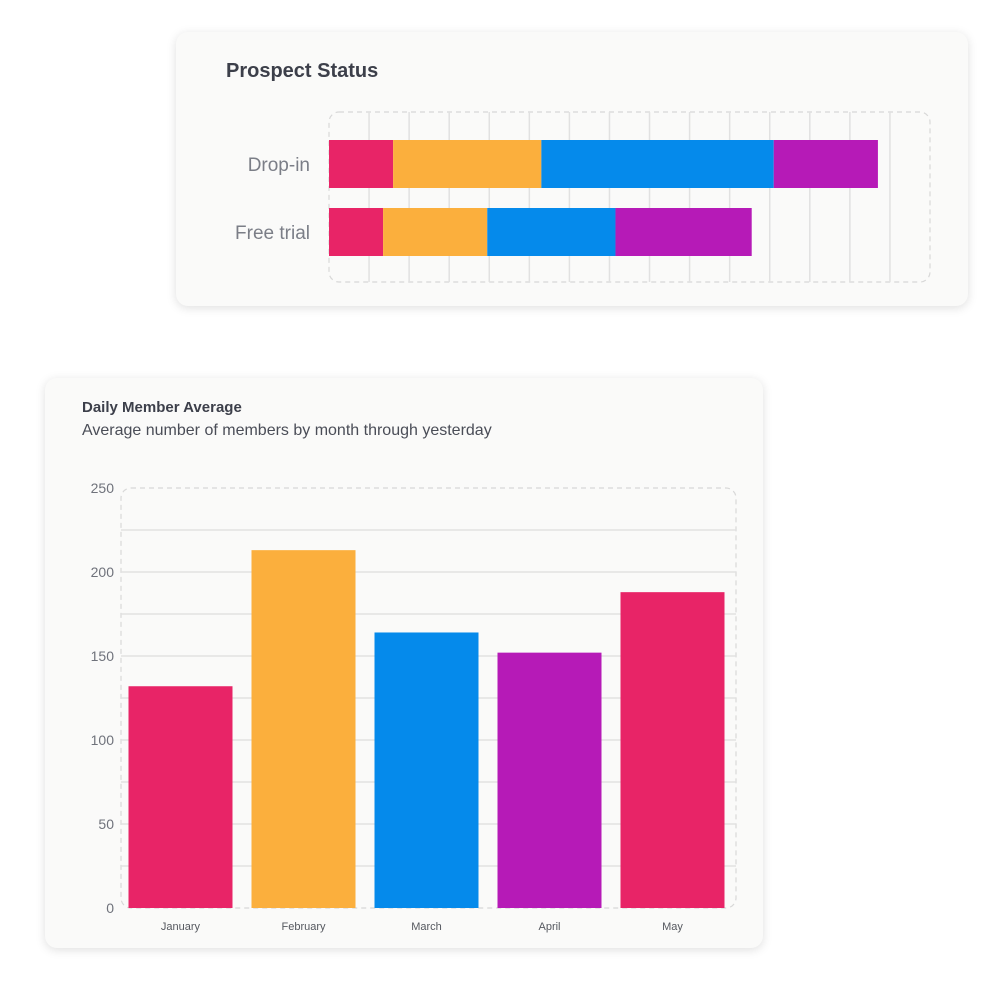 Image resolution: width=1000 pixels, height=1000 pixels. Describe the element at coordinates (103, 656) in the screenshot. I see `y-tick-label: 150` at that location.